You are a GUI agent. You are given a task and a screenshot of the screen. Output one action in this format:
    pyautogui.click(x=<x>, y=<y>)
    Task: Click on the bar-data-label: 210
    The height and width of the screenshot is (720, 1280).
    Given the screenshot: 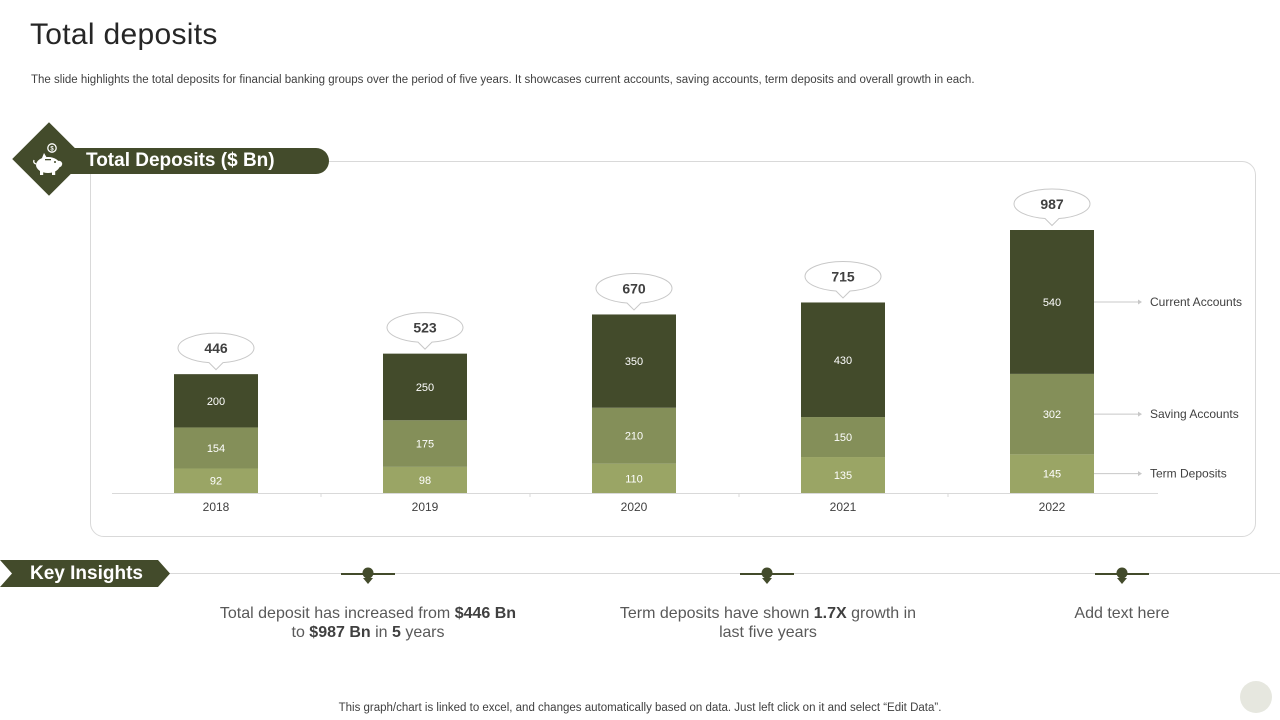 What is the action you would take?
    pyautogui.click(x=634, y=437)
    